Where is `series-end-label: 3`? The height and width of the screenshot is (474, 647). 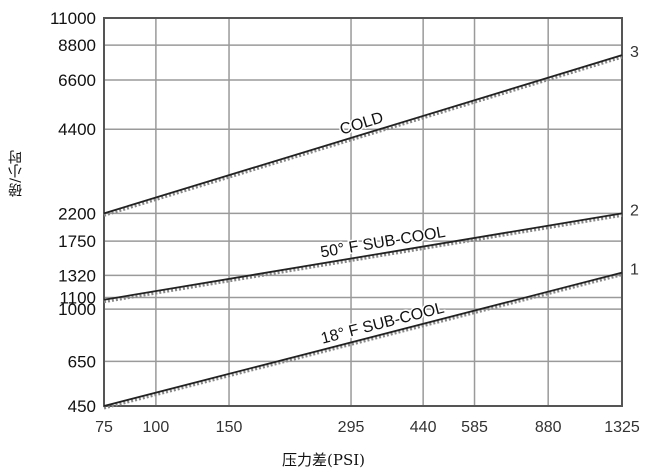 series-end-label: 3 is located at coordinates (634, 52).